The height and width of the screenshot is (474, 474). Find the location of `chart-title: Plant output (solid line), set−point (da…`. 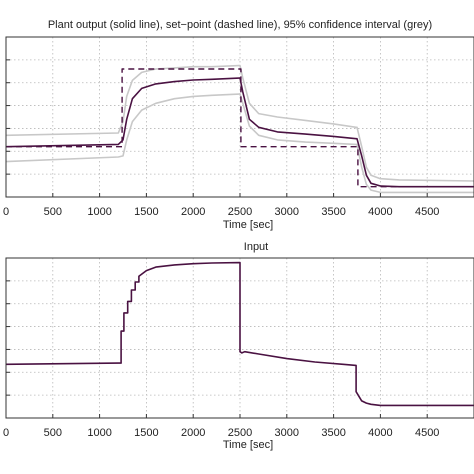

chart-title: Plant output (solid line), set−point (da… is located at coordinates (240, 25).